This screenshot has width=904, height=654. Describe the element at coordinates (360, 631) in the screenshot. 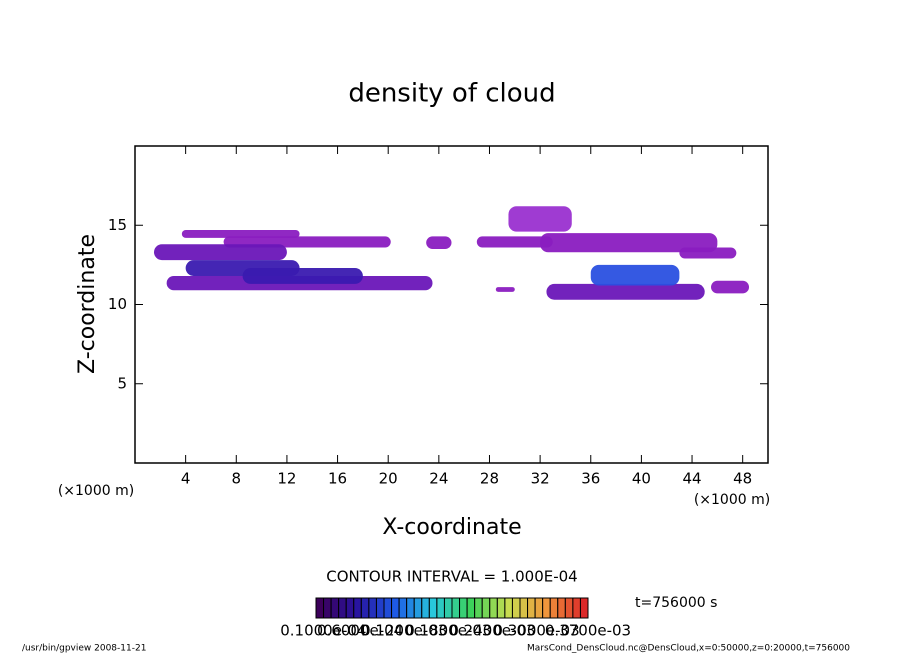

I see `colorbar-label: 0.6000e-04` at that location.